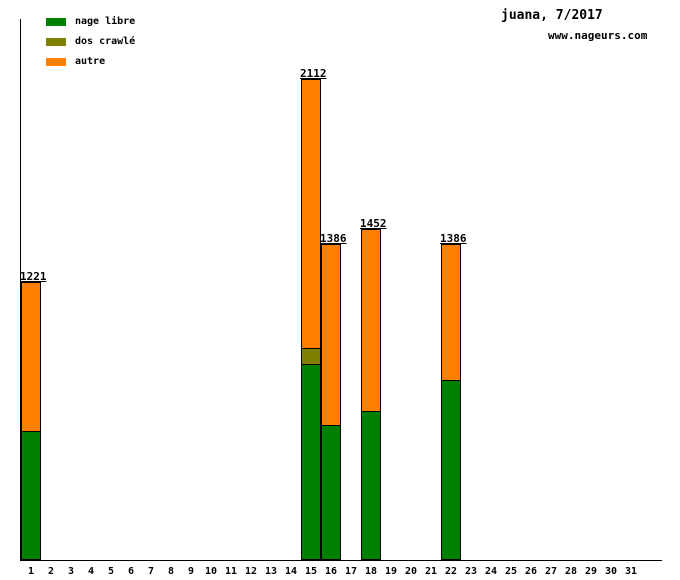  I want to click on x-tick-label-3: 3, so click(71, 571).